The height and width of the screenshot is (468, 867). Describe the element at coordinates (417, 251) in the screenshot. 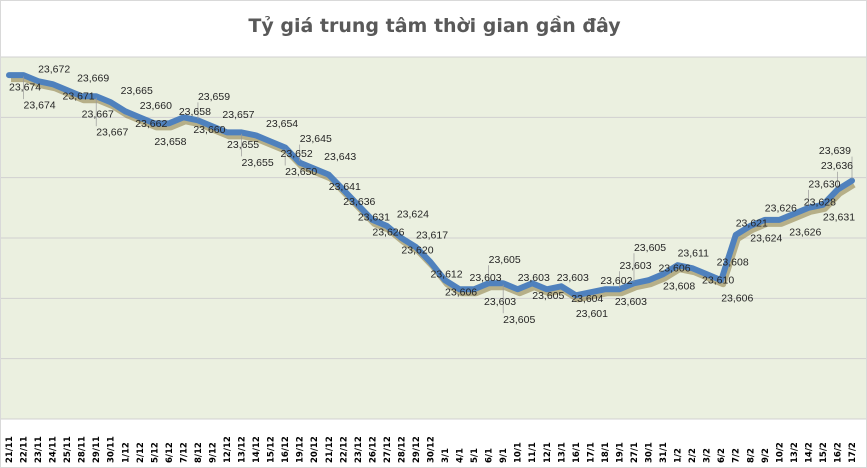

I see `data-label: 23,620` at that location.